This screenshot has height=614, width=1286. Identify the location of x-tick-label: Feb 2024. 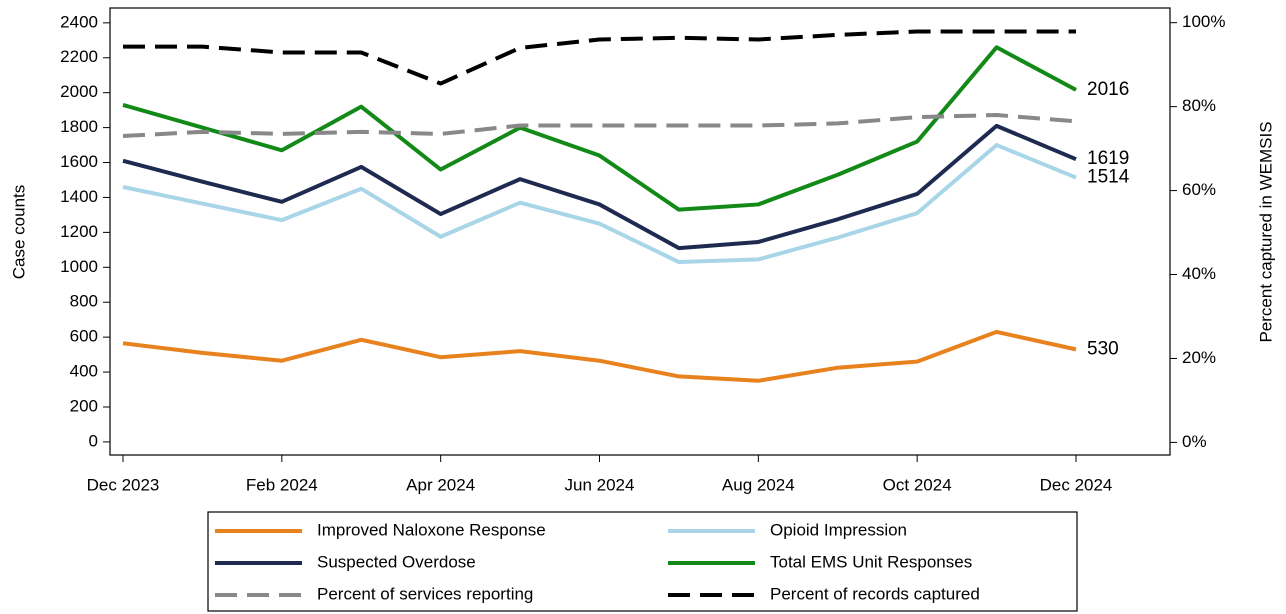
(282, 484).